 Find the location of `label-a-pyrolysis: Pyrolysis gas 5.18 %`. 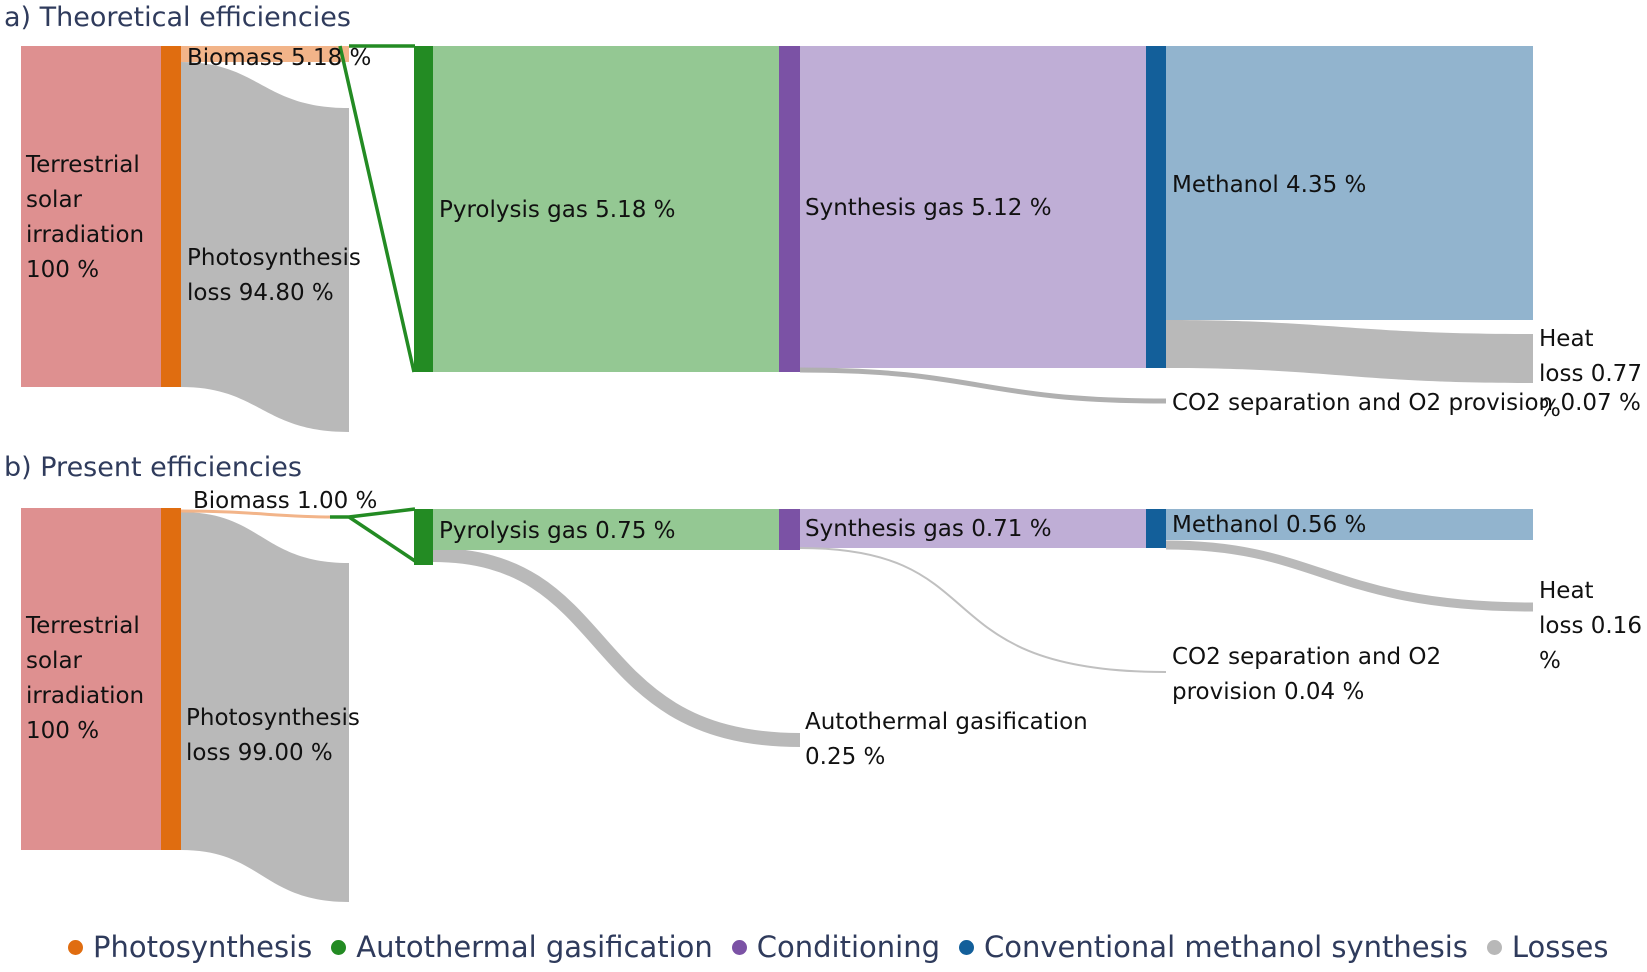

label-a-pyrolysis: Pyrolysis gas 5.18 % is located at coordinates (557, 210).